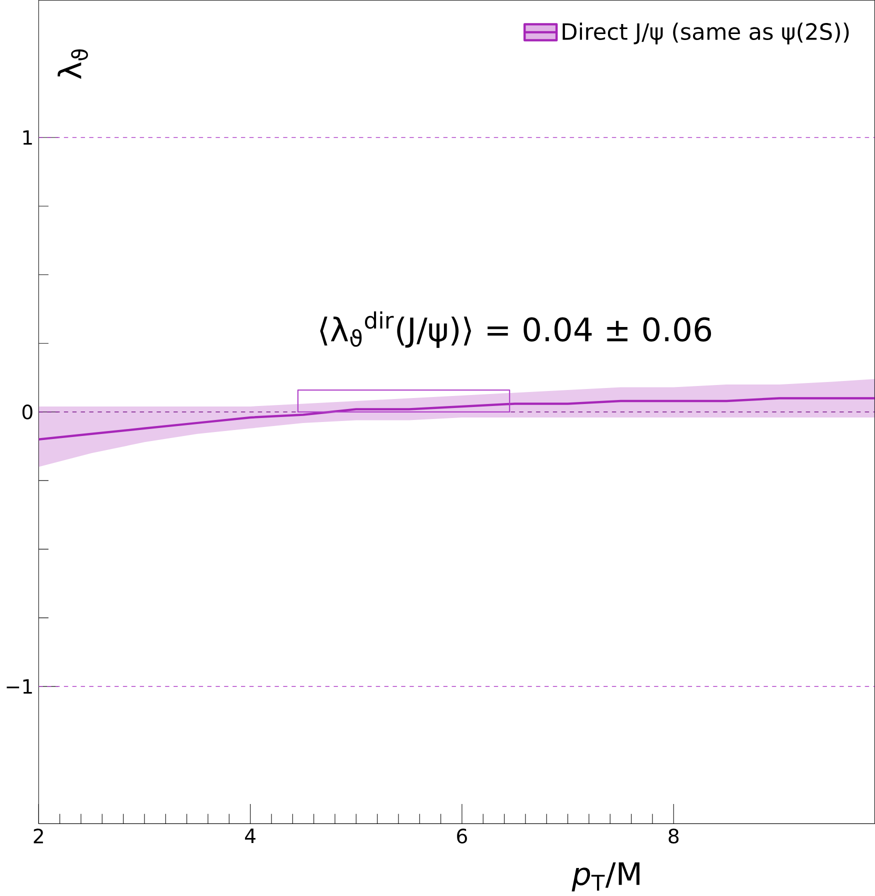  I want to click on annotation: ⟨λ$_{ϑ}$$^{dir}$(J/ψ)⟩ = 0.04 ± 0.06, so click(516, 329).